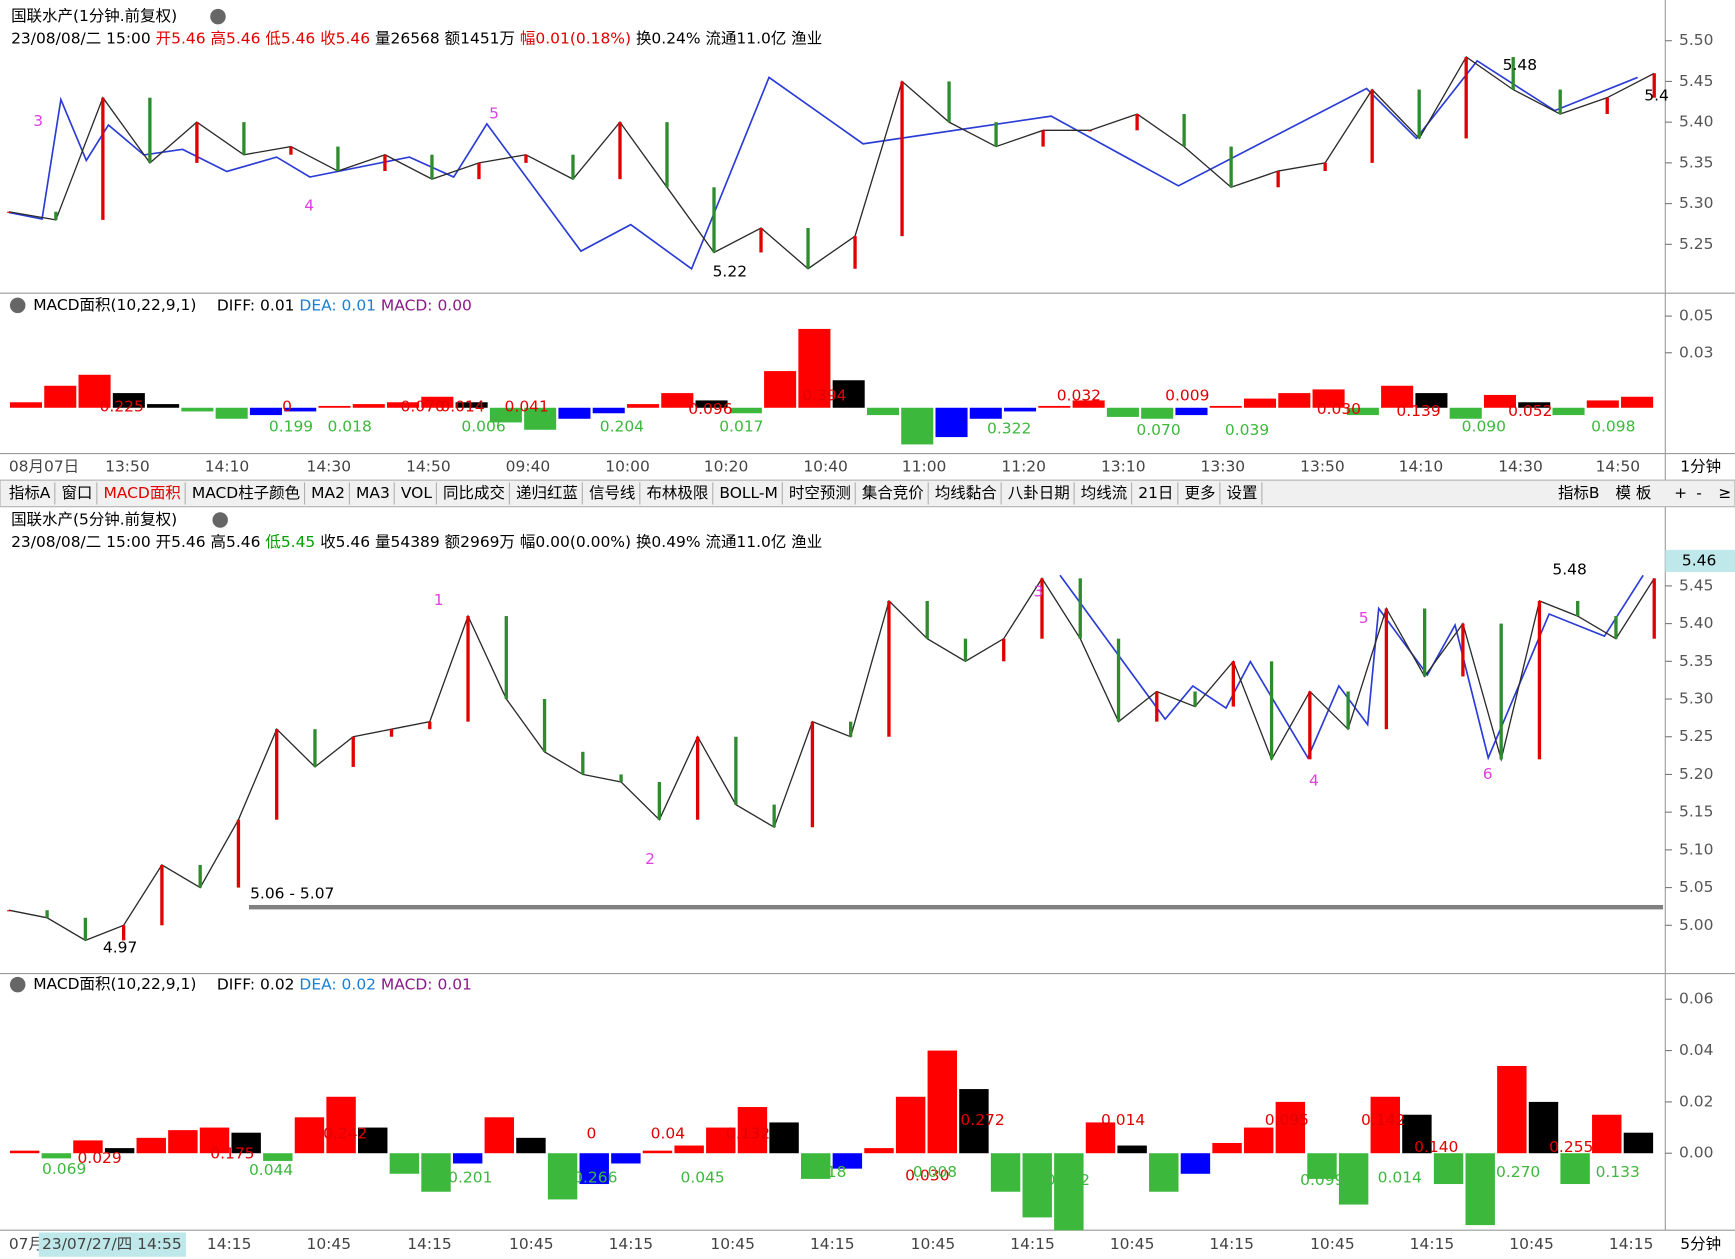 The width and height of the screenshot is (1735, 1259). What do you see at coordinates (246, 493) in the screenshot?
I see `toolbar-button: MACD柱子颜色` at bounding box center [246, 493].